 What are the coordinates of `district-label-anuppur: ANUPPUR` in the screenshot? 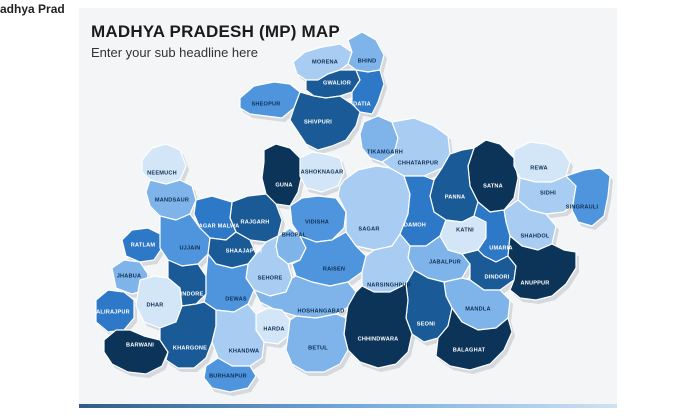 It's located at (534, 283).